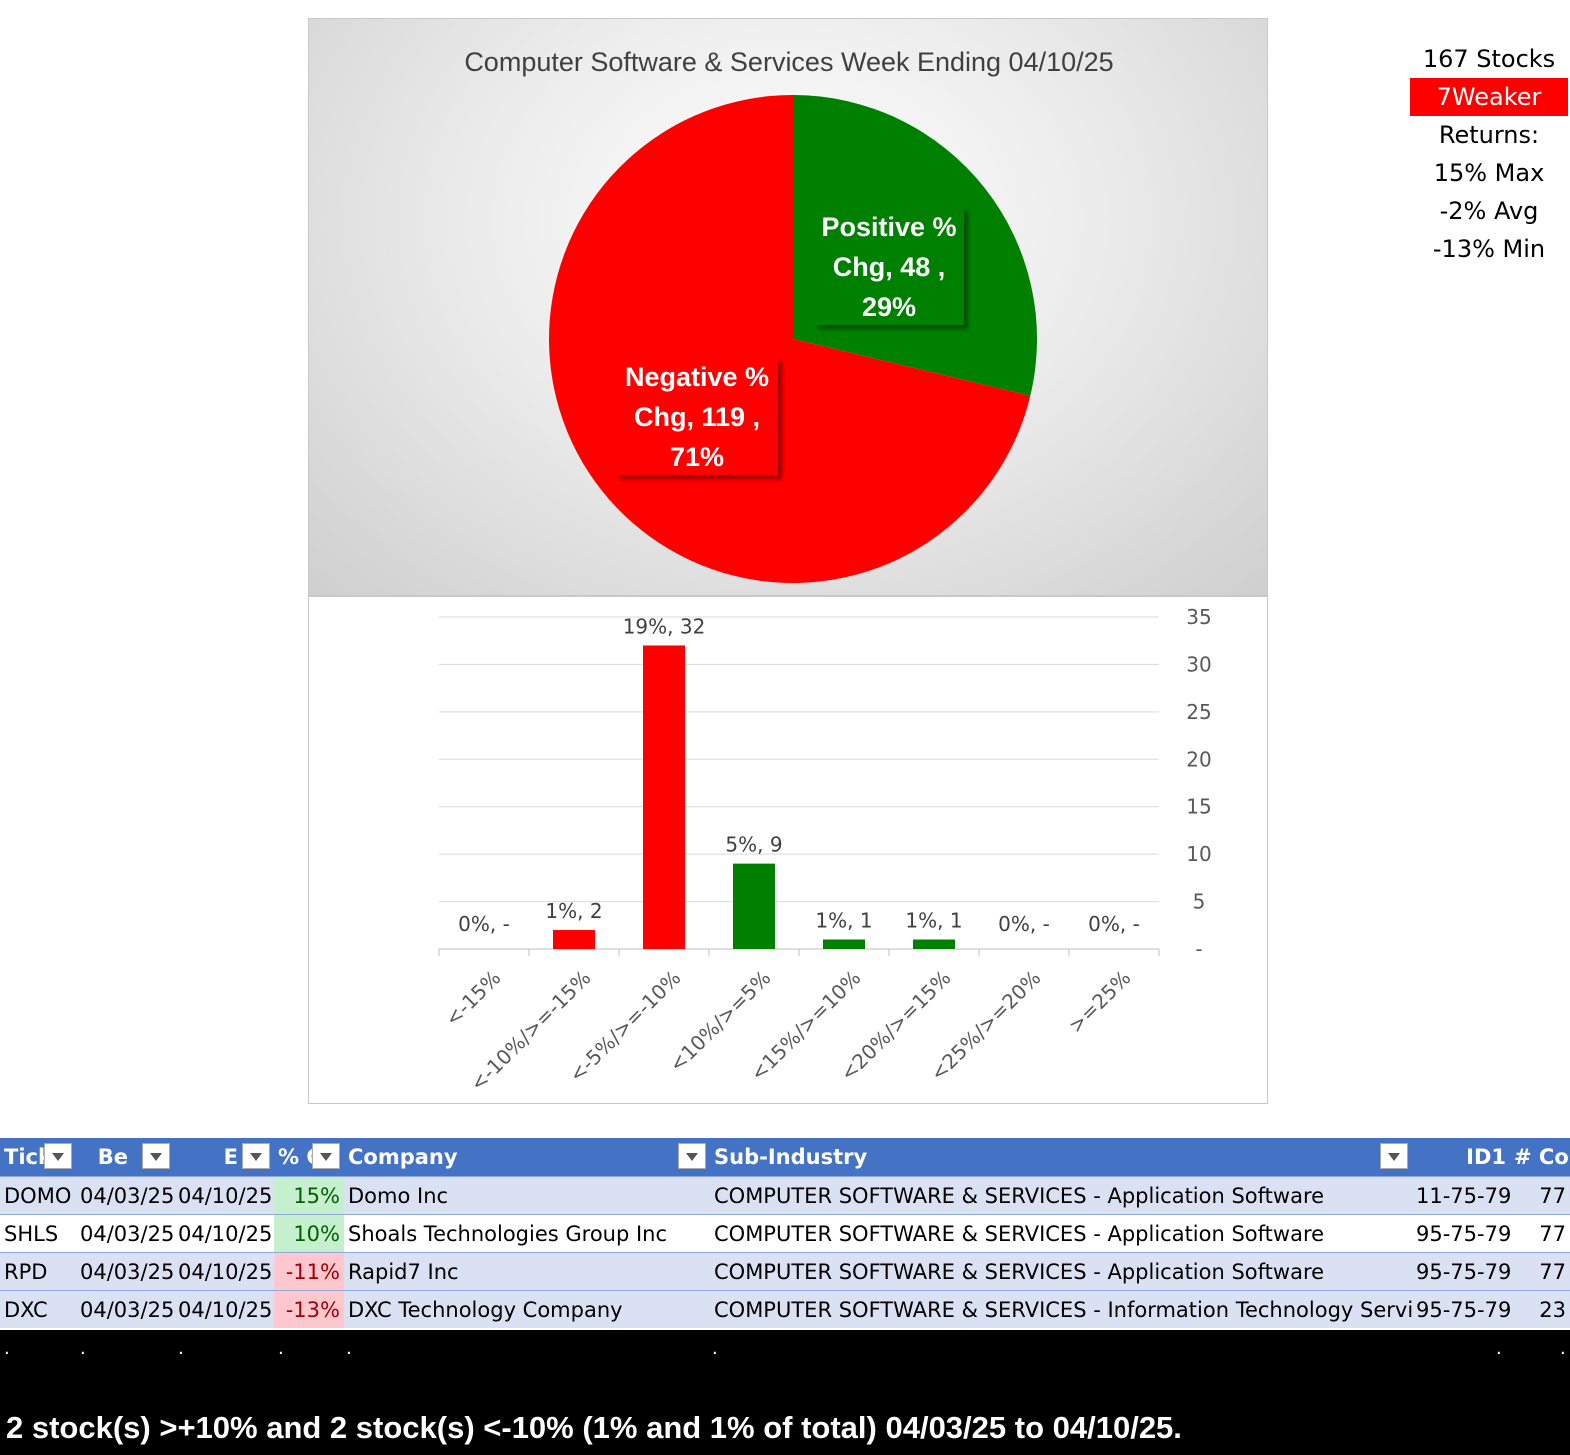 The width and height of the screenshot is (1570, 1455). Describe the element at coordinates (38, 1157) in the screenshot. I see `header-ticker: Tick` at that location.